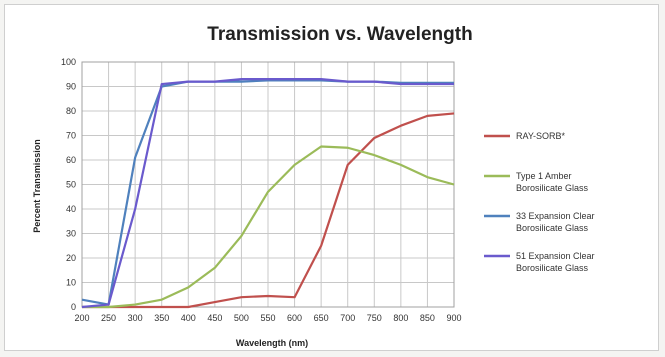 The image size is (665, 357). What do you see at coordinates (71, 160) in the screenshot?
I see `y-tick-label: 60` at bounding box center [71, 160].